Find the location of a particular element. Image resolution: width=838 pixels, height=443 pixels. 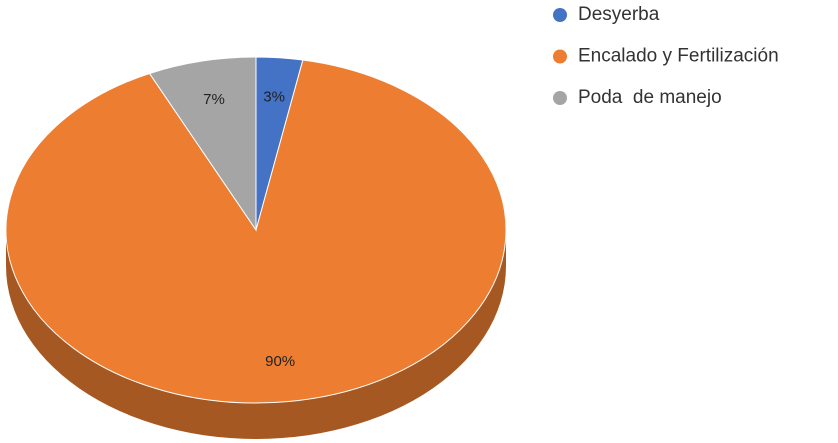

pie-slice is located at coordinates (202, 144).